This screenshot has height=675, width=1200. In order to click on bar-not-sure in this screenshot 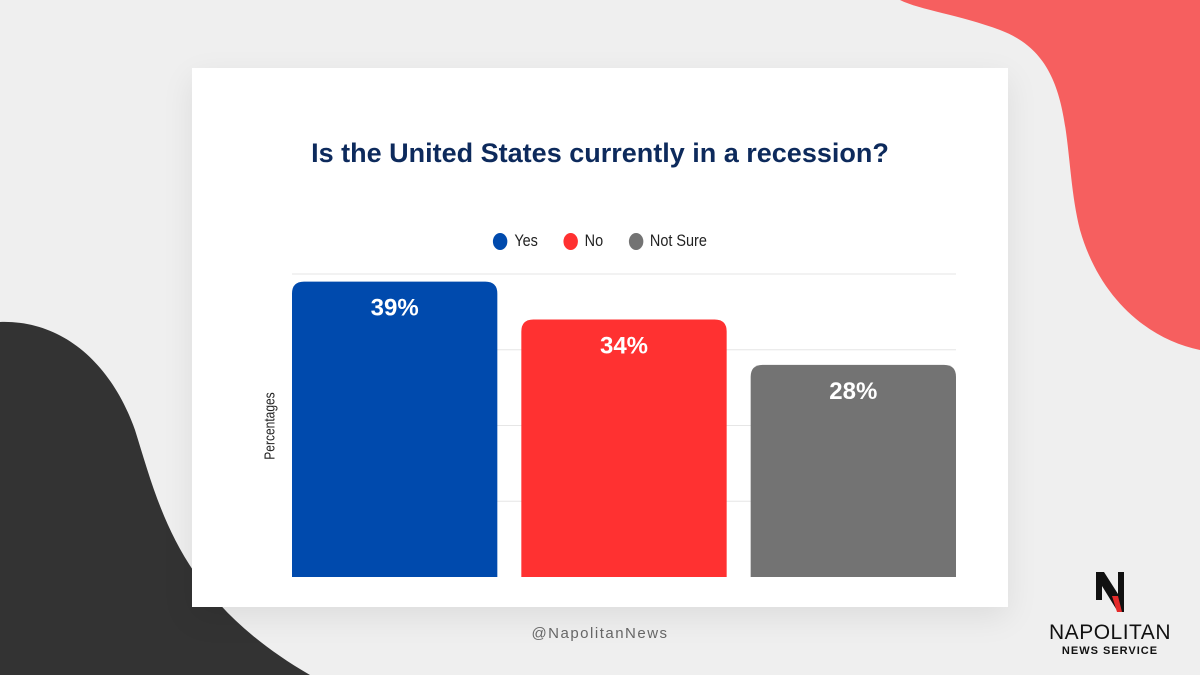, I will do `click(853, 470)`.